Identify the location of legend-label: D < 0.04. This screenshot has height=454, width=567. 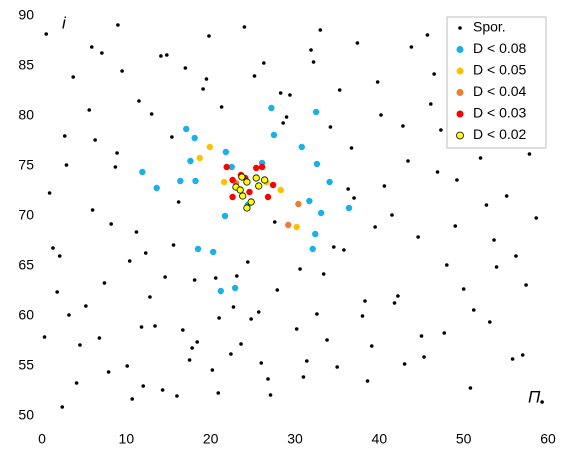
(500, 91).